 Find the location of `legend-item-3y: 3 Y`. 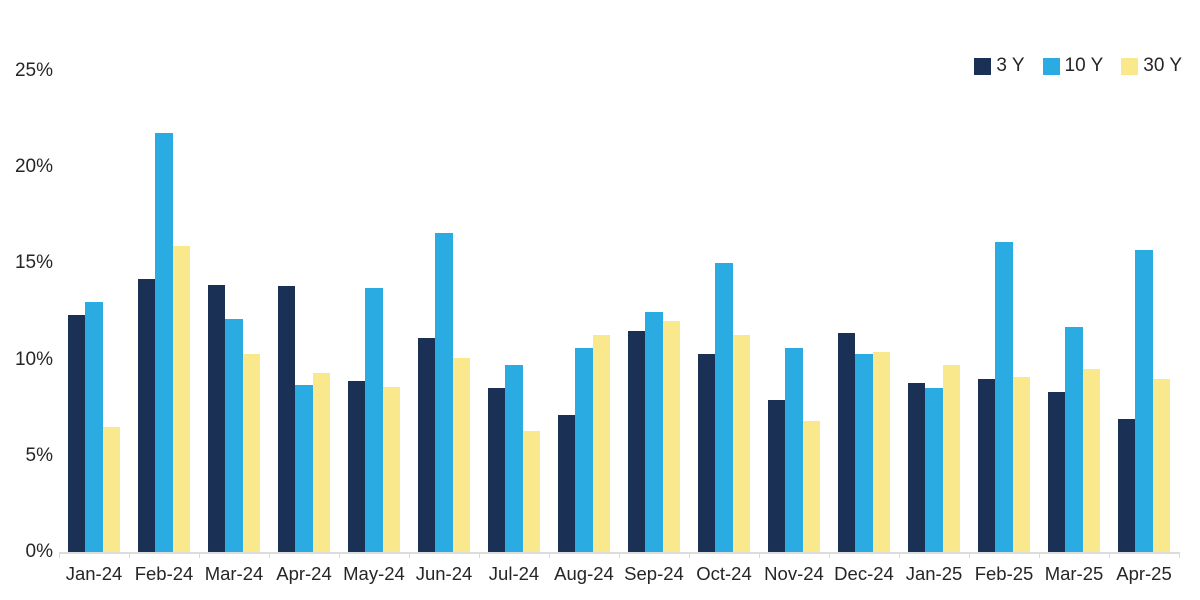

legend-item-3y: 3 Y is located at coordinates (999, 65).